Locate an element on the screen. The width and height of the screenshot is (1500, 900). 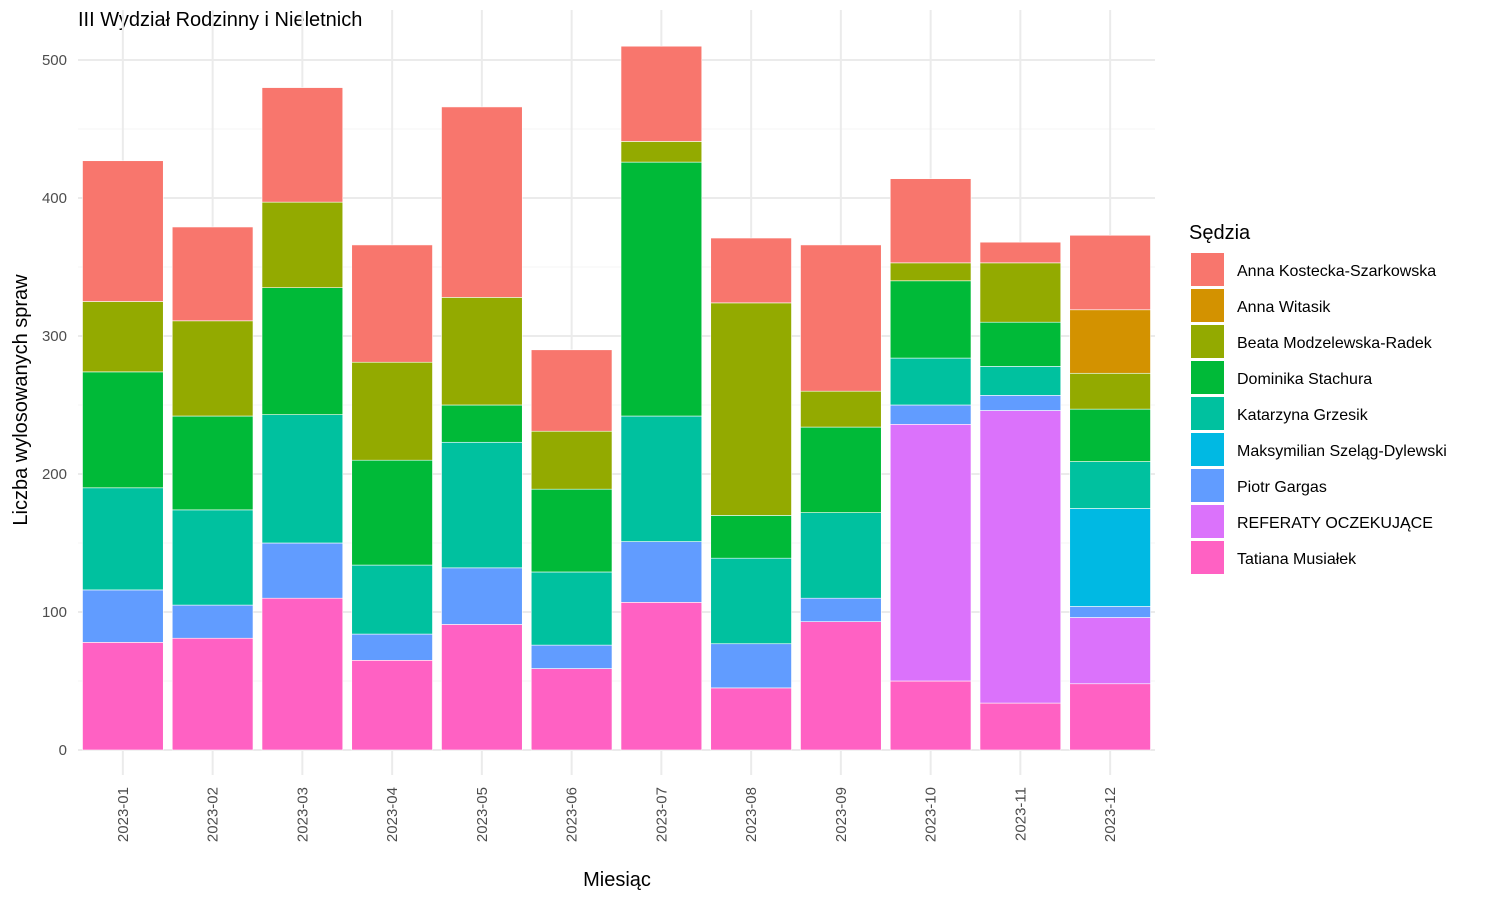
bar-segment: Piotr Gargas 2023-01: 38 is located at coordinates (123, 616).